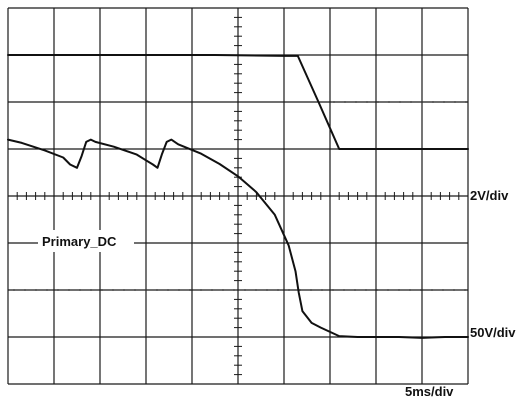 This screenshot has width=529, height=401. I want to click on trace-label: Primary_DC, so click(79, 241).